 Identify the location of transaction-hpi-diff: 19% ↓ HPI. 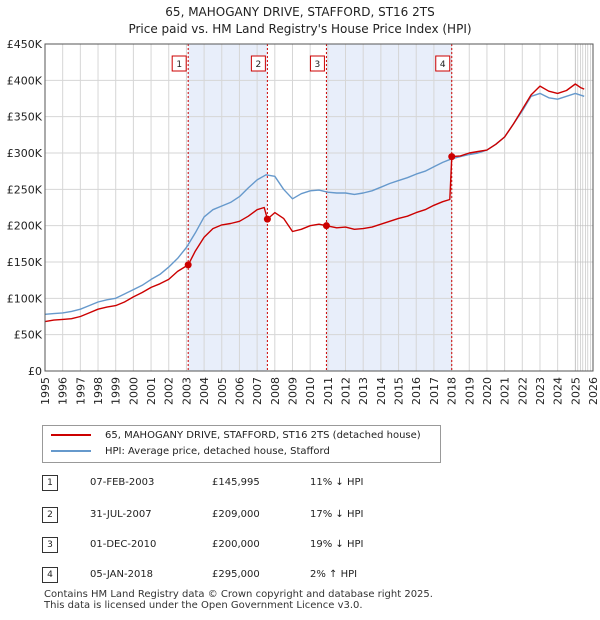
(337, 544).